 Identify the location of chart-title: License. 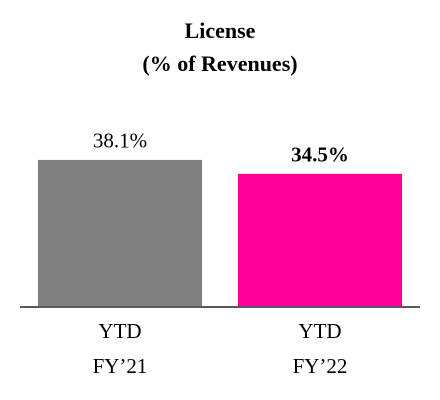
(220, 30).